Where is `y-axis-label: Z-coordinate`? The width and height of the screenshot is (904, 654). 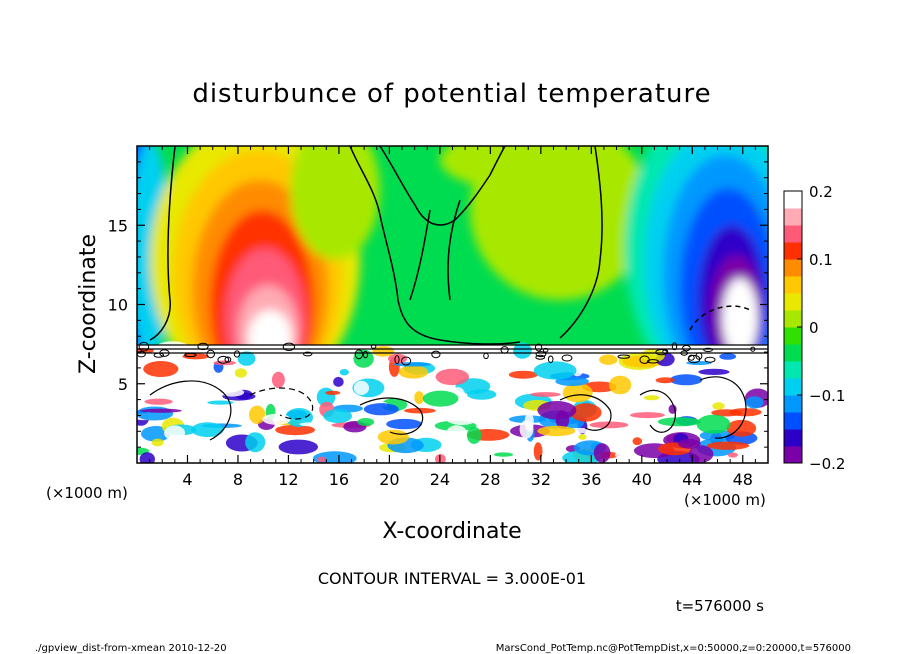 y-axis-label: Z-coordinate is located at coordinates (88, 304).